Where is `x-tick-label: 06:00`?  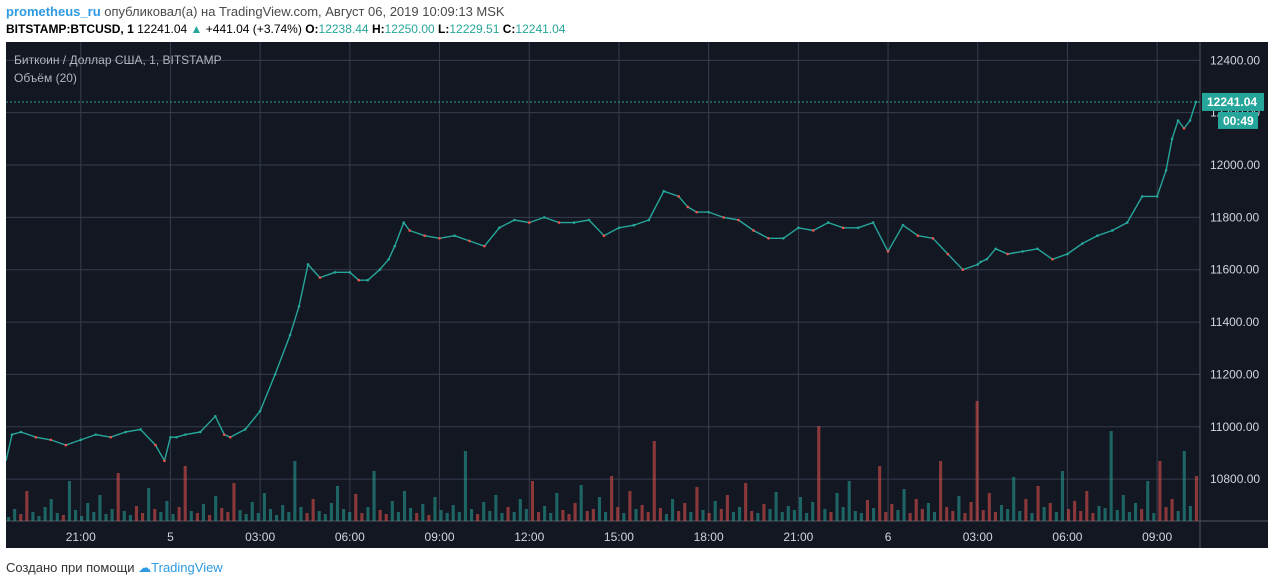 x-tick-label: 06:00 is located at coordinates (1067, 537).